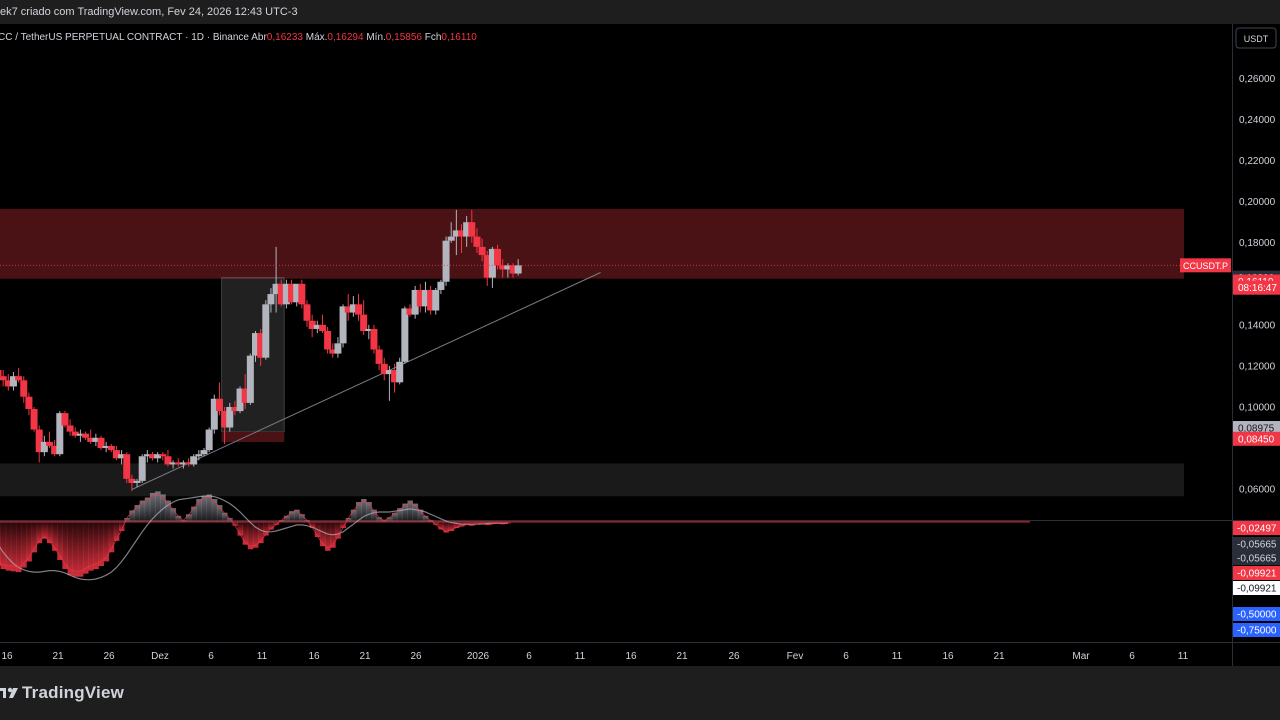 Image resolution: width=1280 pixels, height=720 pixels. I want to click on legend-part-7: Fch, so click(433, 37).